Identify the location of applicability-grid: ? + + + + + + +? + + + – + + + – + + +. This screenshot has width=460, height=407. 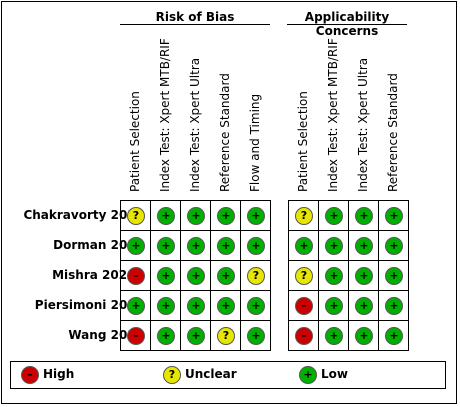
(348, 275).